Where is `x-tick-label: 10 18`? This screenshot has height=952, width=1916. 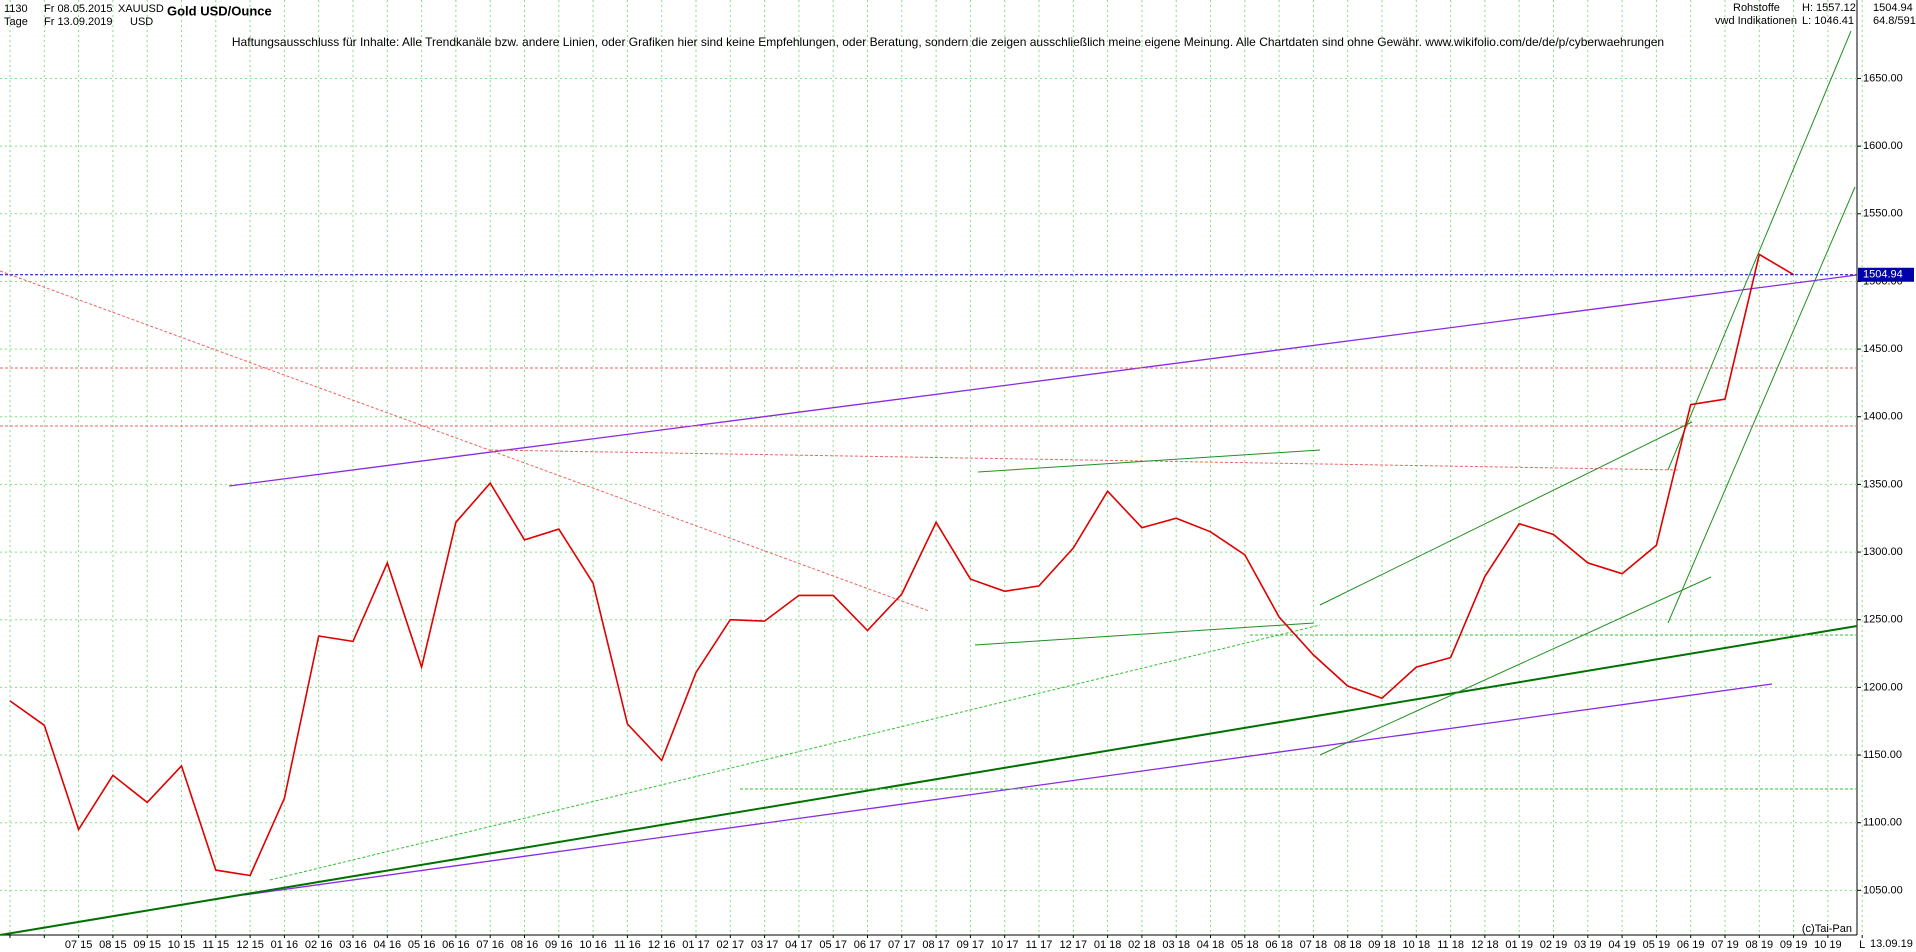
x-tick-label: 10 18 is located at coordinates (1417, 945).